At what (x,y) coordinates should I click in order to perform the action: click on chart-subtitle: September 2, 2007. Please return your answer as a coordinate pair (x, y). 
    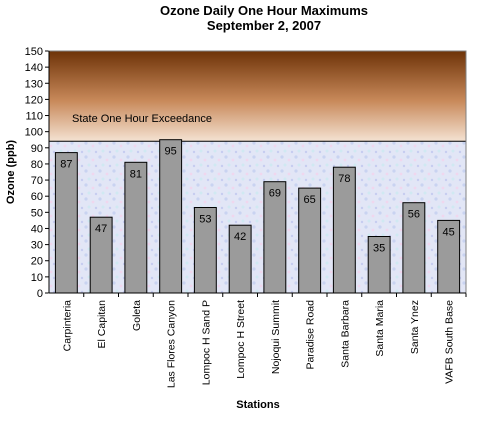
    Looking at the image, I should click on (264, 25).